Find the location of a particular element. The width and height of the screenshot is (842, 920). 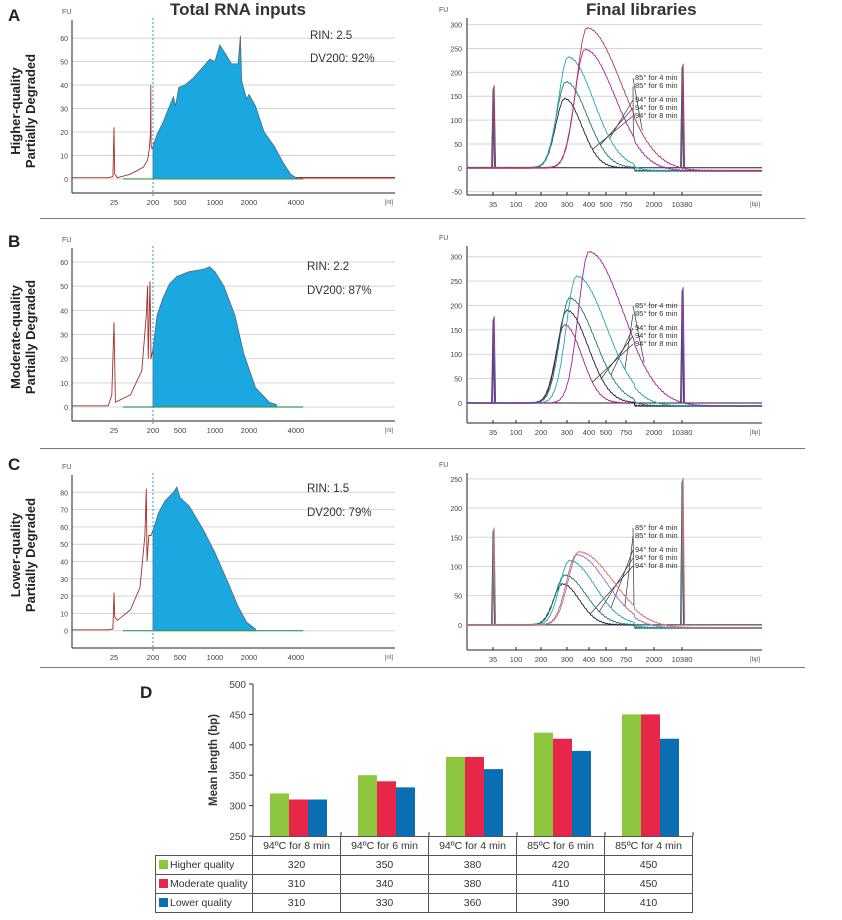

y-tick-label: 400 is located at coordinates (237, 746).